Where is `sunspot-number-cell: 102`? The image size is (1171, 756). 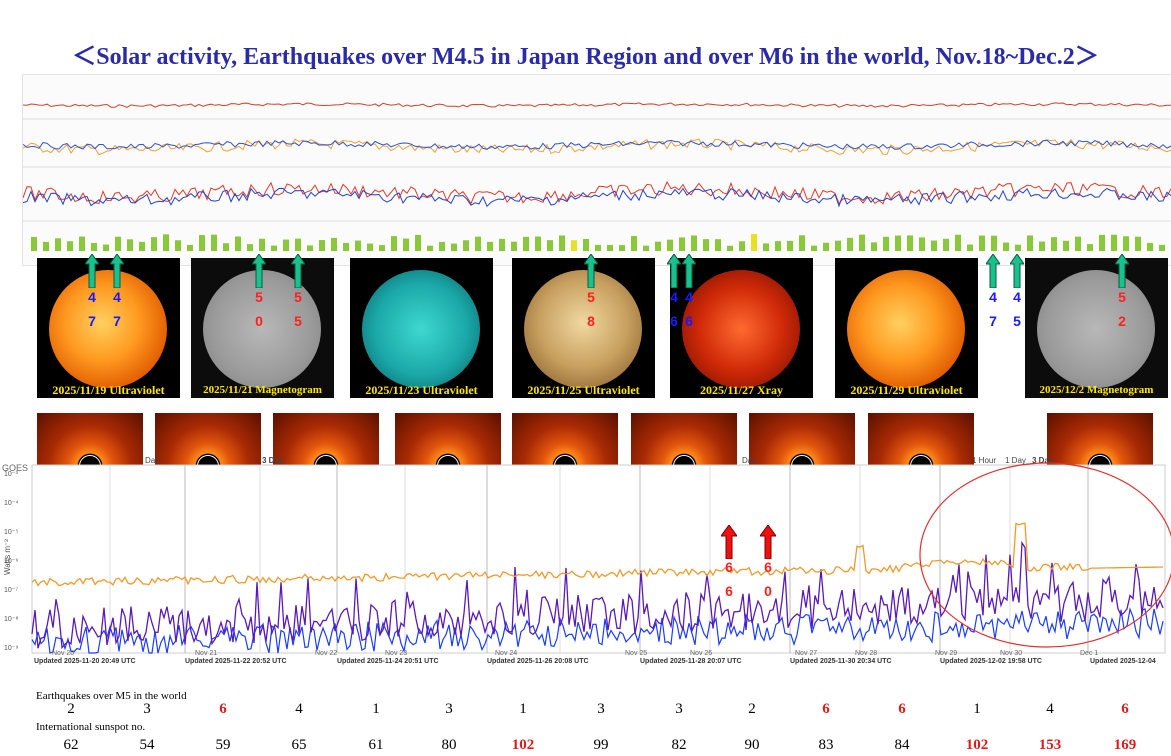 sunspot-number-cell: 102 is located at coordinates (523, 745).